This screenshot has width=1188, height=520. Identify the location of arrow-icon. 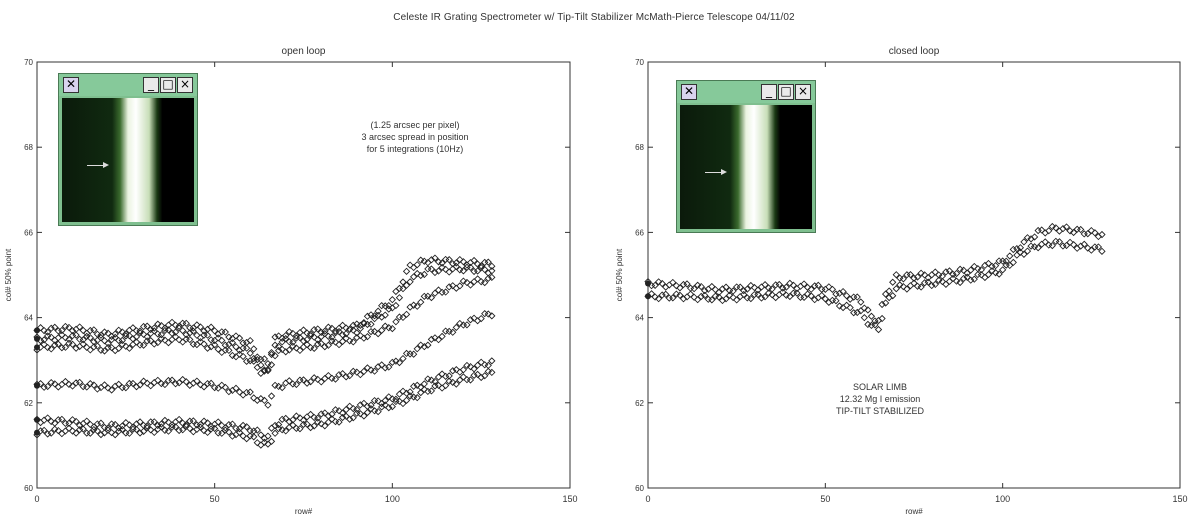
(98, 165).